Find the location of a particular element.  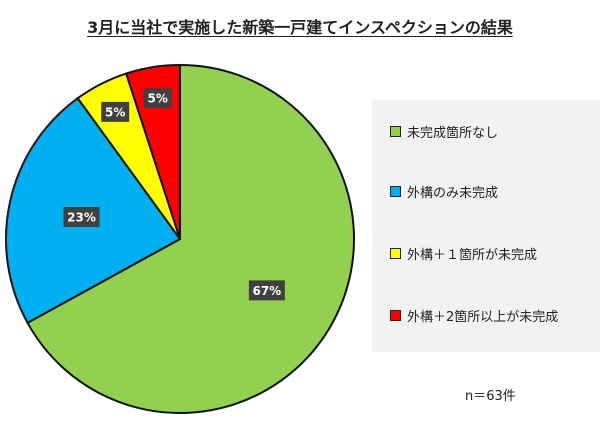

data-label-4: 5% is located at coordinates (157, 98).